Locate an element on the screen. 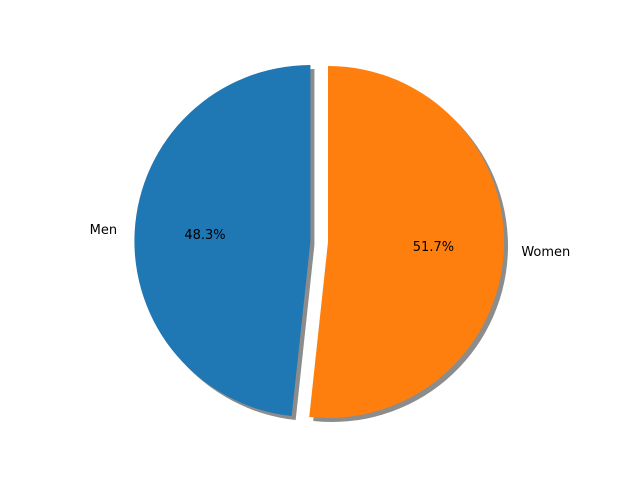  slice-label-women: Women is located at coordinates (545, 252).